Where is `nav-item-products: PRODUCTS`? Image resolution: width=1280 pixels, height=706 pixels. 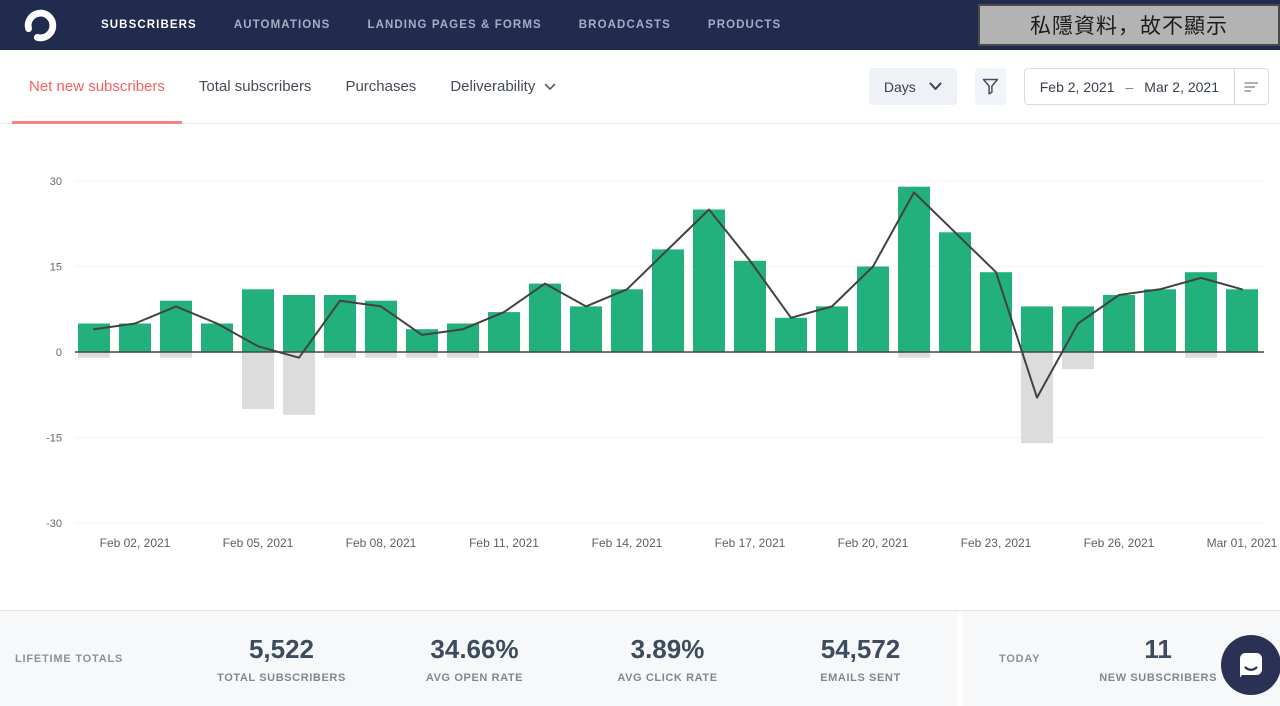
nav-item-products: PRODUCTS is located at coordinates (744, 25).